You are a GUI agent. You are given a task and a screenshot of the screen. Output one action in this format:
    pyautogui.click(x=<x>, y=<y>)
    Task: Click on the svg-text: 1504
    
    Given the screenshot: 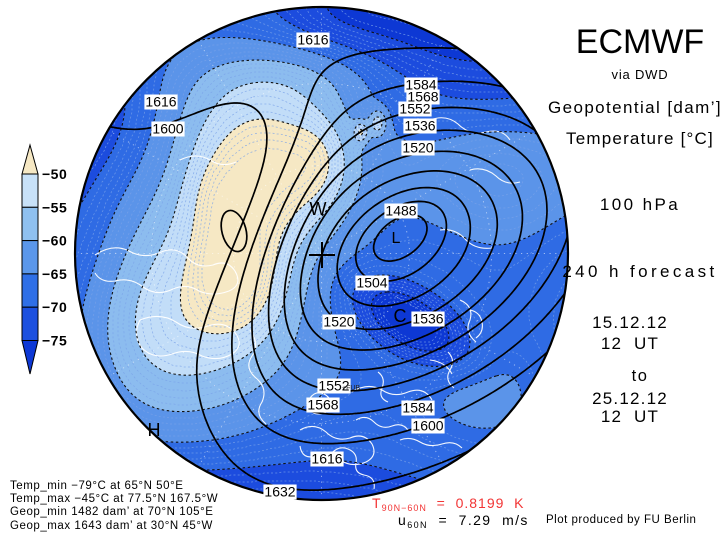 What is the action you would take?
    pyautogui.click(x=371, y=283)
    